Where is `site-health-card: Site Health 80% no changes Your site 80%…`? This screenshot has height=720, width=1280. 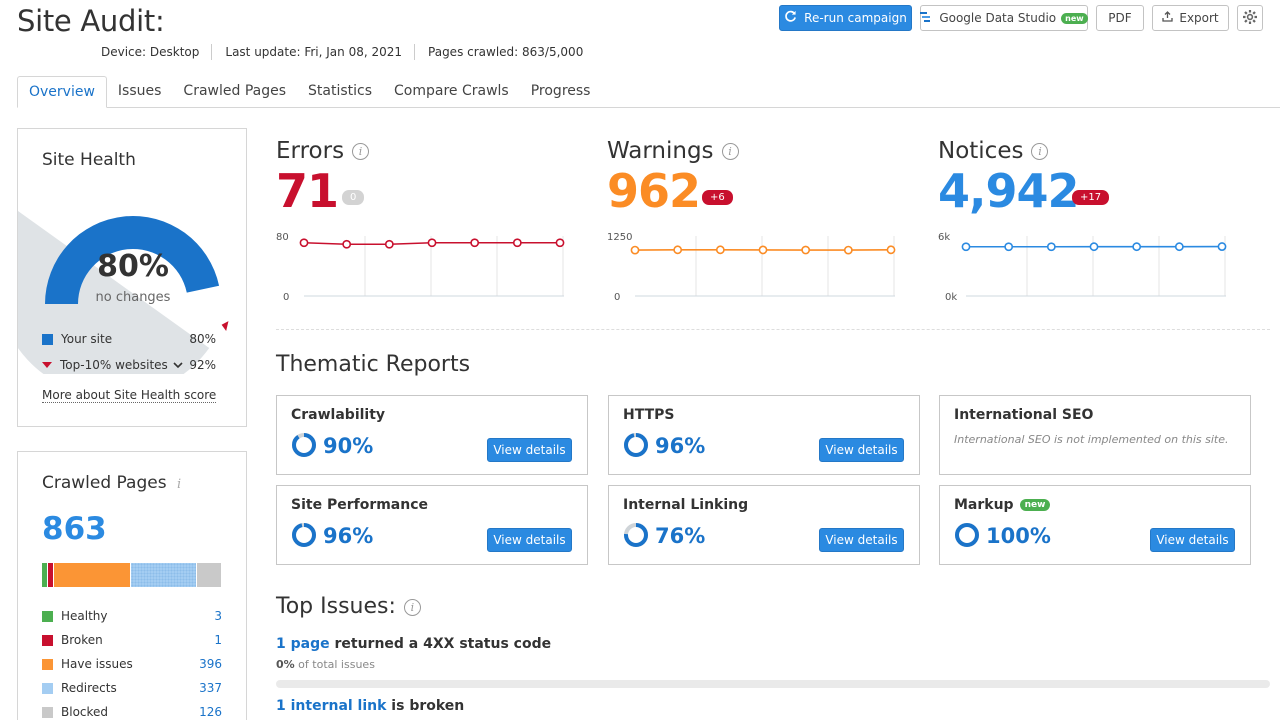
site-health-card: Site Health 80% no changes Your site 80%… is located at coordinates (132, 277).